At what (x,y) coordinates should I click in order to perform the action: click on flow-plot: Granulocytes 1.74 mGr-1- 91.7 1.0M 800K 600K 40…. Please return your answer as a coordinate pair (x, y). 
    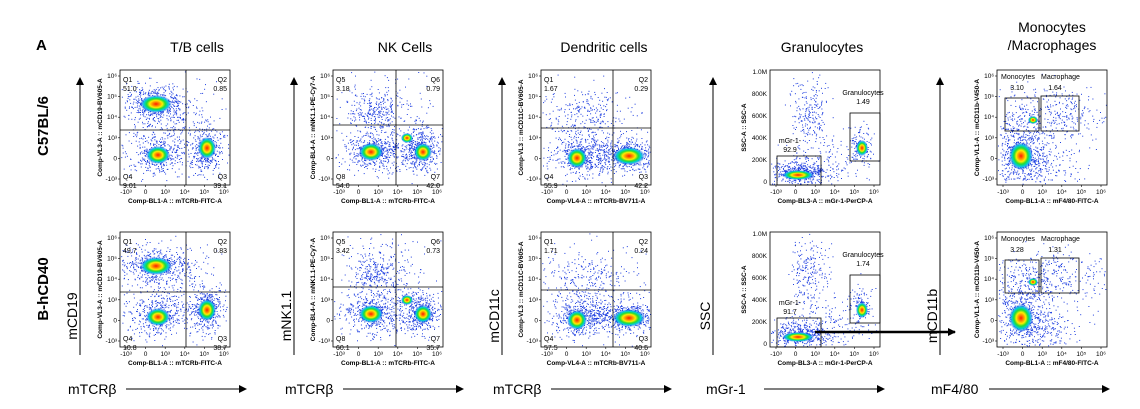
    Looking at the image, I should click on (812, 299).